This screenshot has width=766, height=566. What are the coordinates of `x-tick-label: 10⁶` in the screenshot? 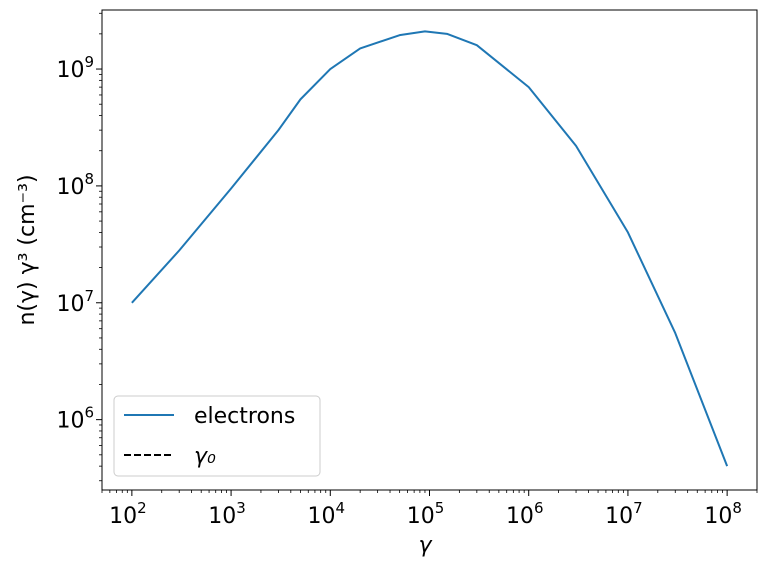 It's located at (525, 514).